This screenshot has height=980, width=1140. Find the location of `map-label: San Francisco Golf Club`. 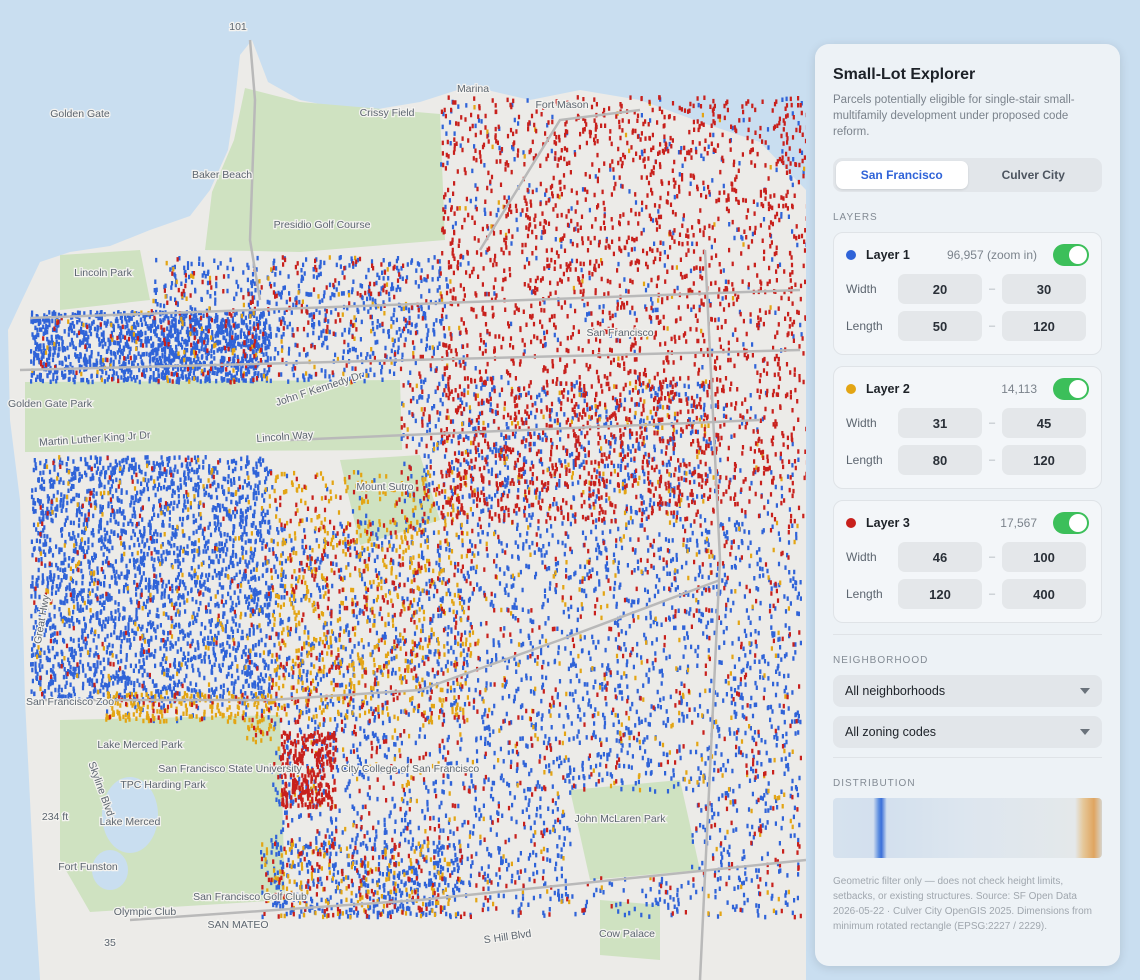

map-label: San Francisco Golf Club is located at coordinates (250, 897).